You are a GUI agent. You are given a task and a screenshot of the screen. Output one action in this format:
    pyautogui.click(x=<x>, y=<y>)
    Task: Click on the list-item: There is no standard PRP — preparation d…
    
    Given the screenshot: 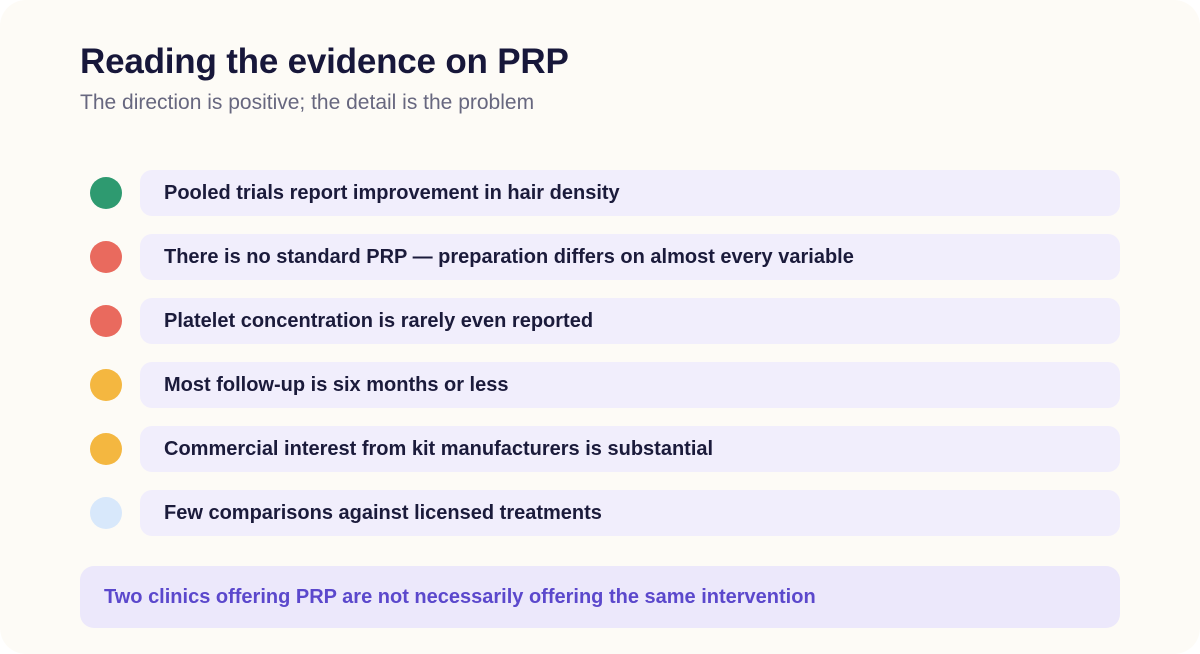 What is the action you would take?
    pyautogui.click(x=600, y=257)
    